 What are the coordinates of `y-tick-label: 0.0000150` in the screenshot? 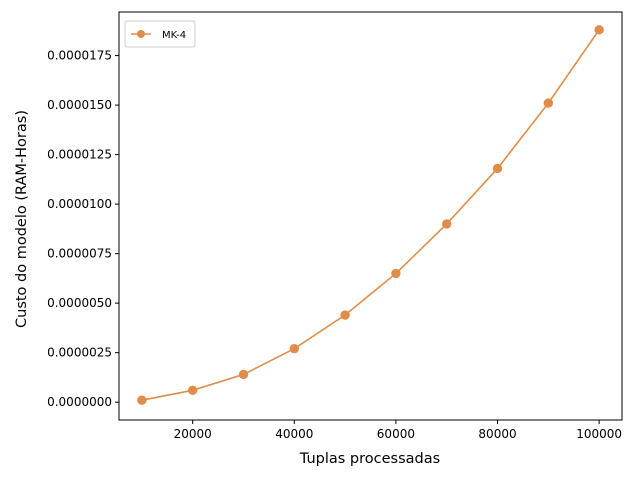 It's located at (79, 105).